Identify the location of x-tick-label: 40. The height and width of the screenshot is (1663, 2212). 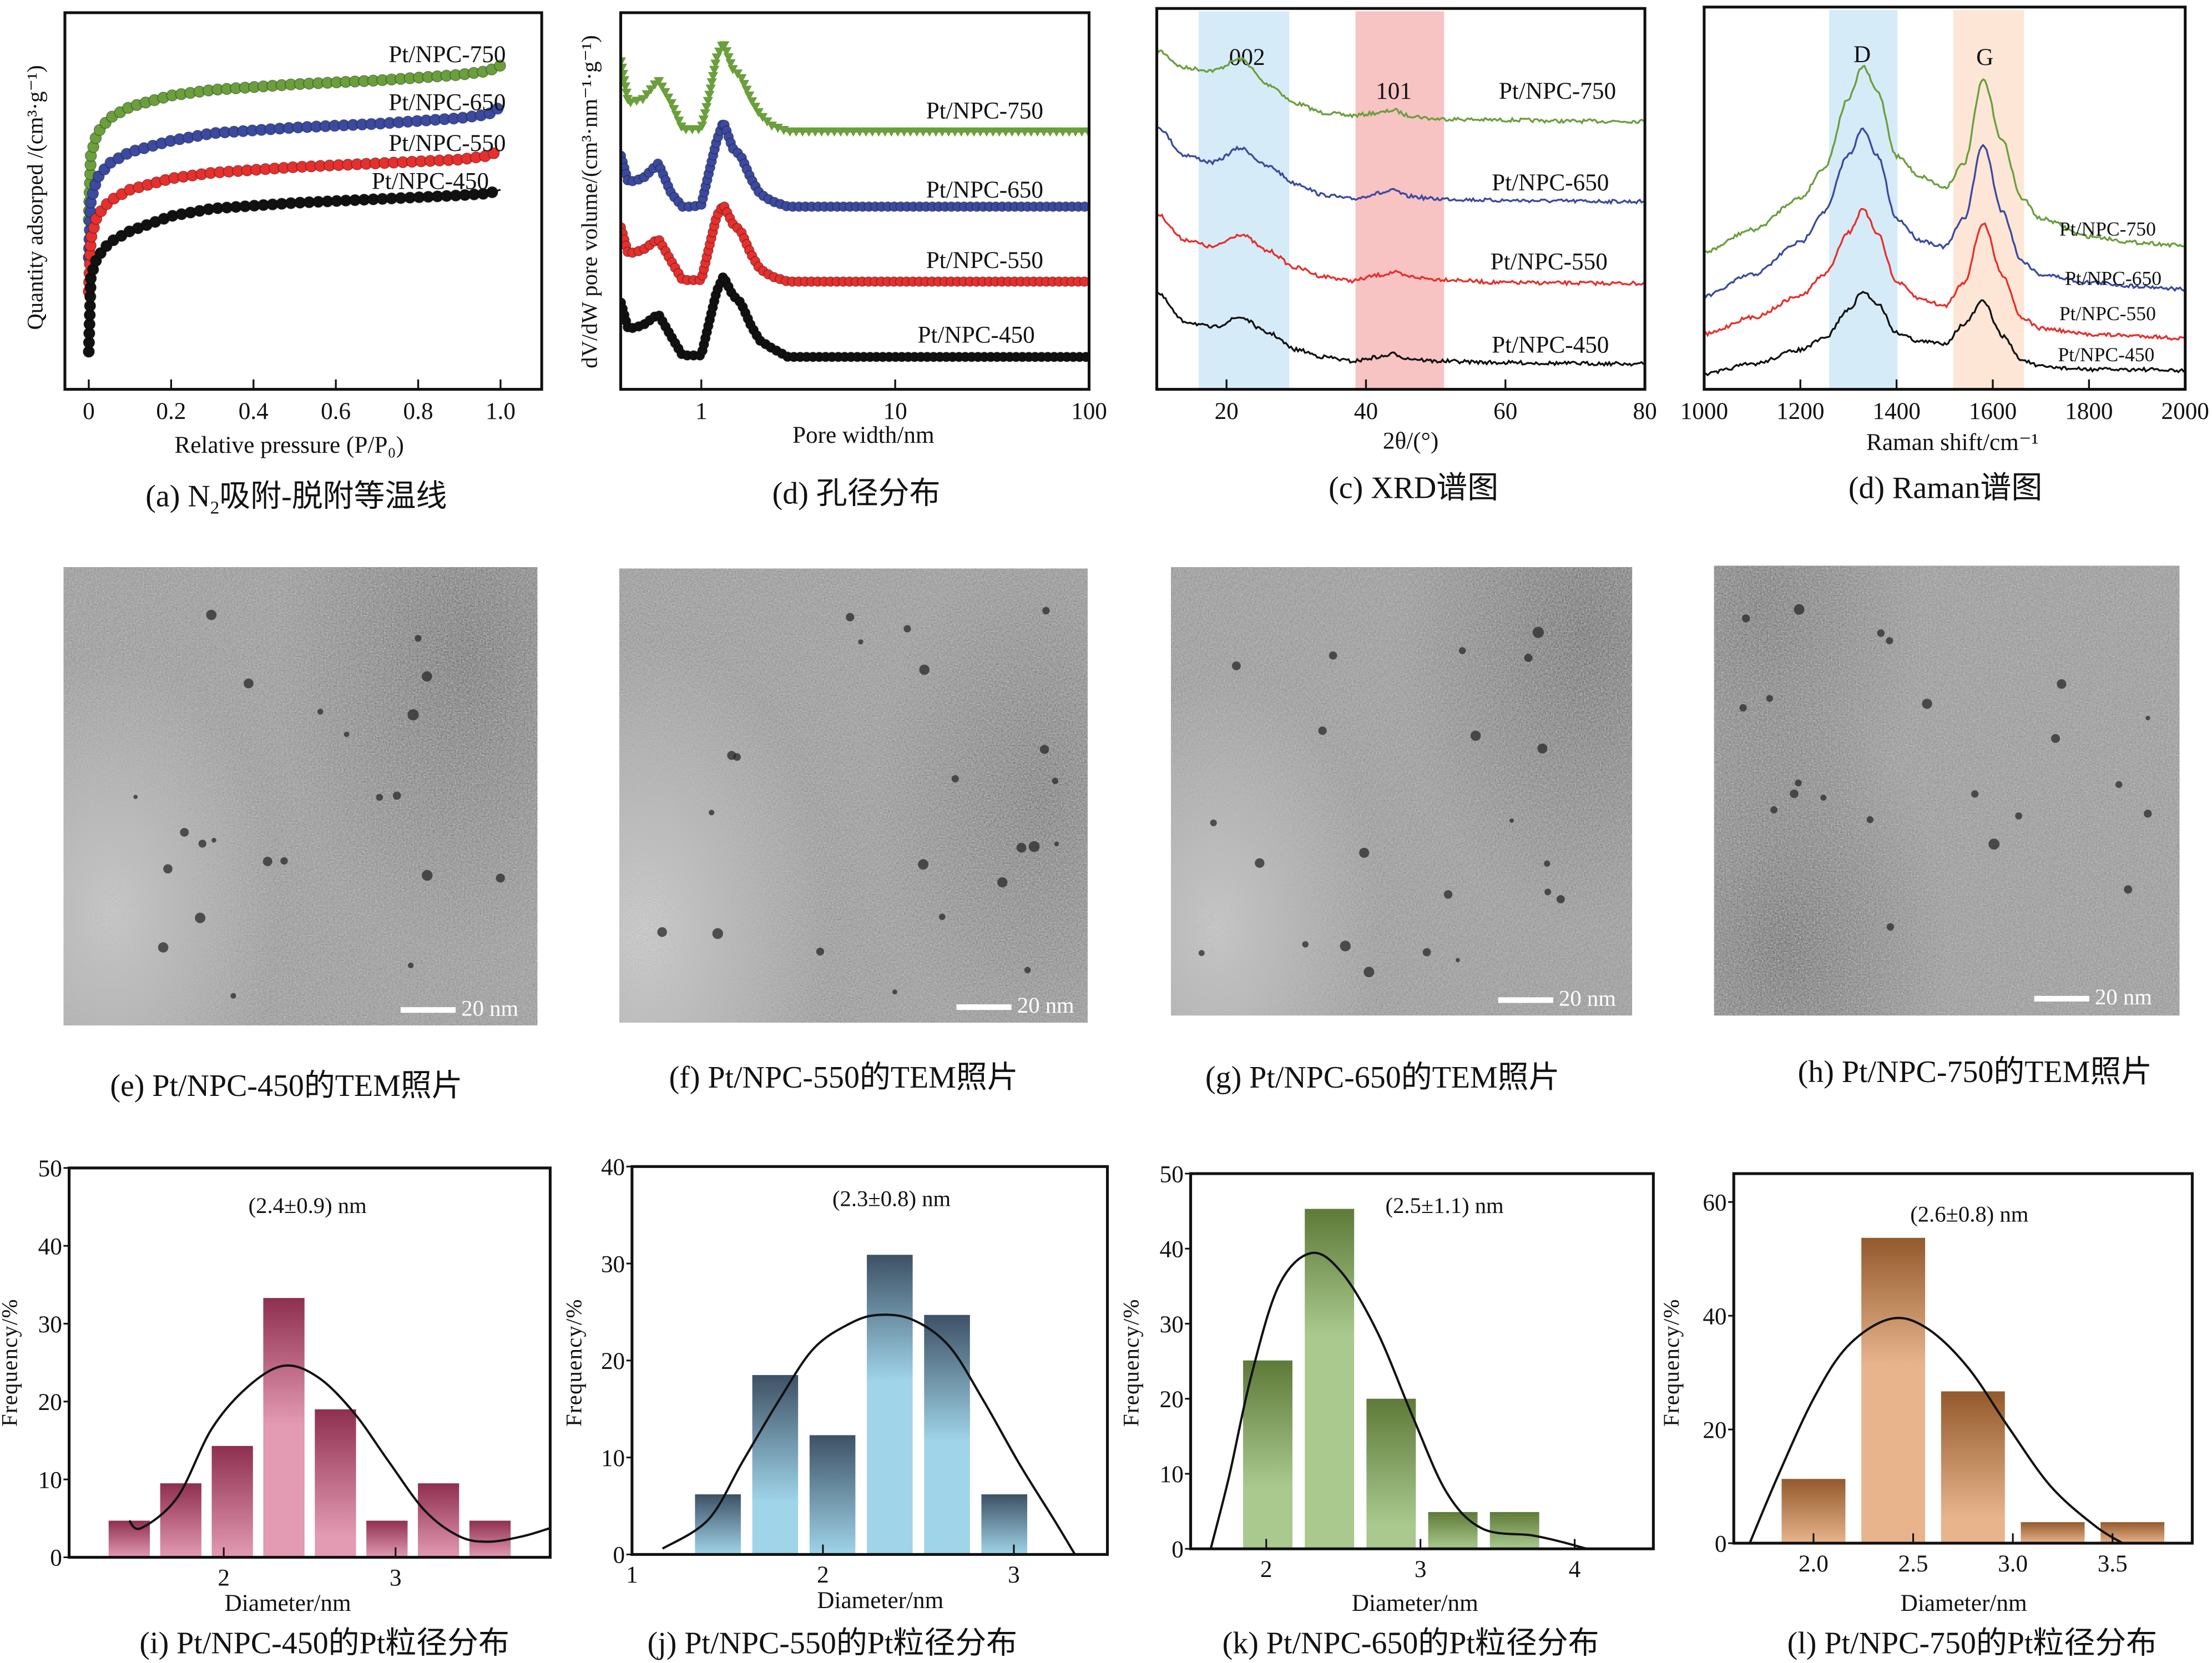
(1366, 411).